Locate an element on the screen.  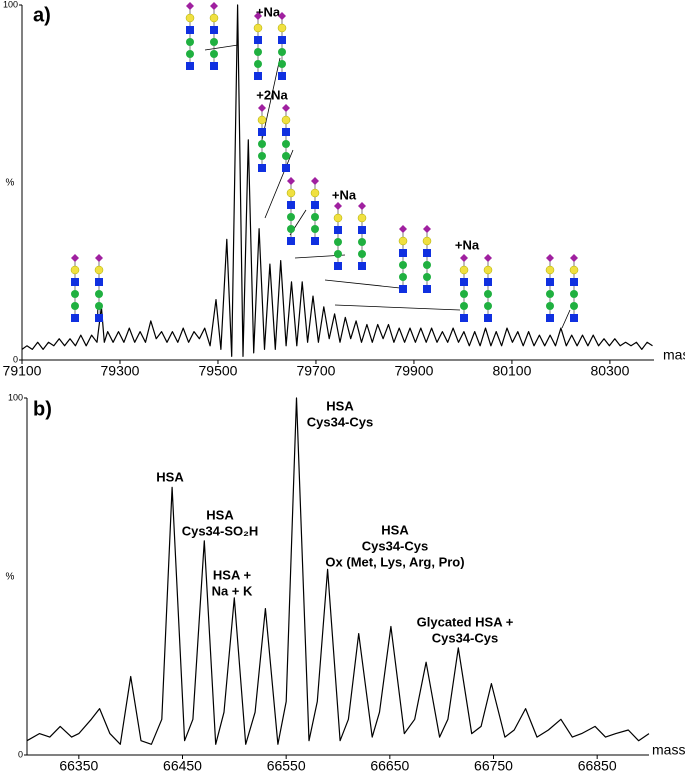
x-tick-label: 66450 is located at coordinates (182, 766).